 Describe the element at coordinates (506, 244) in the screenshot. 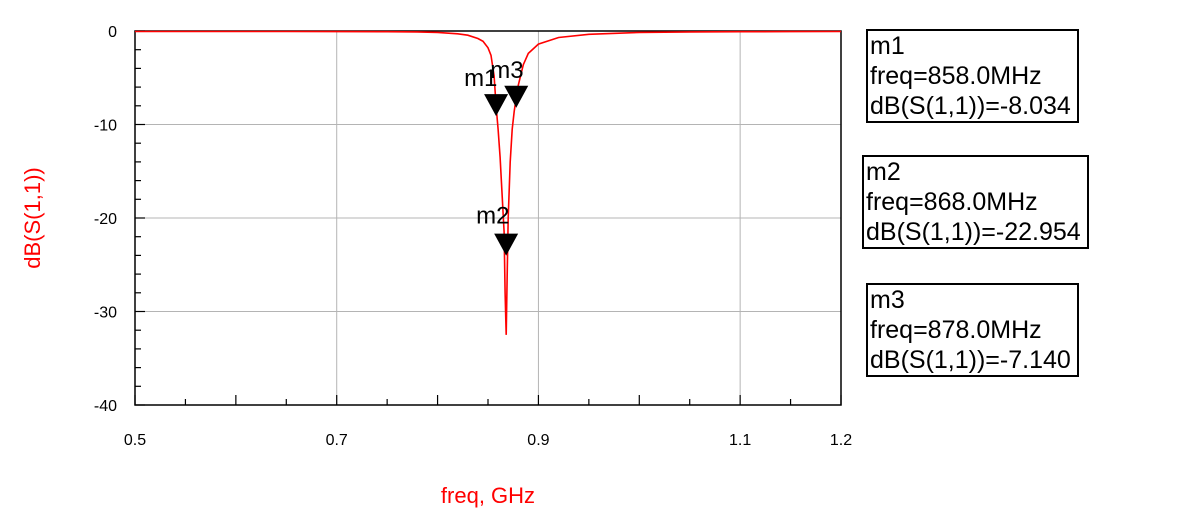

I see `marker-triangle-m2` at that location.